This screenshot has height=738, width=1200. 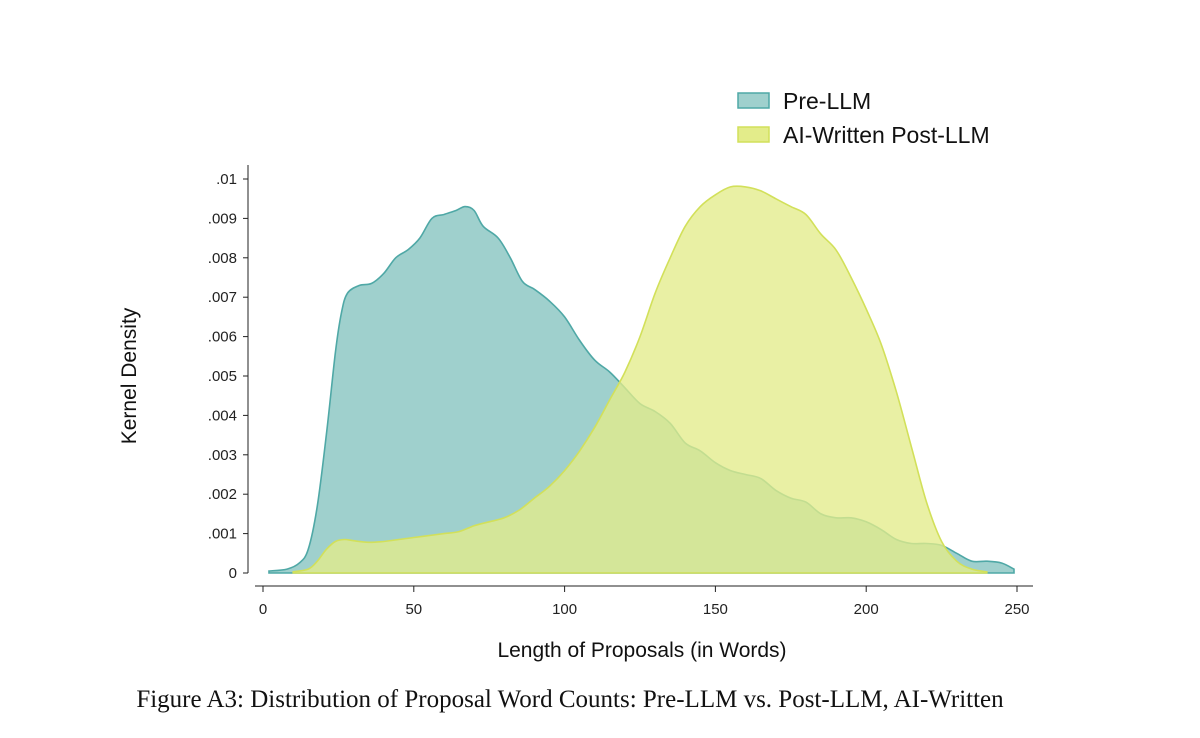 I want to click on x-tick-label: 50, so click(x=413, y=609).